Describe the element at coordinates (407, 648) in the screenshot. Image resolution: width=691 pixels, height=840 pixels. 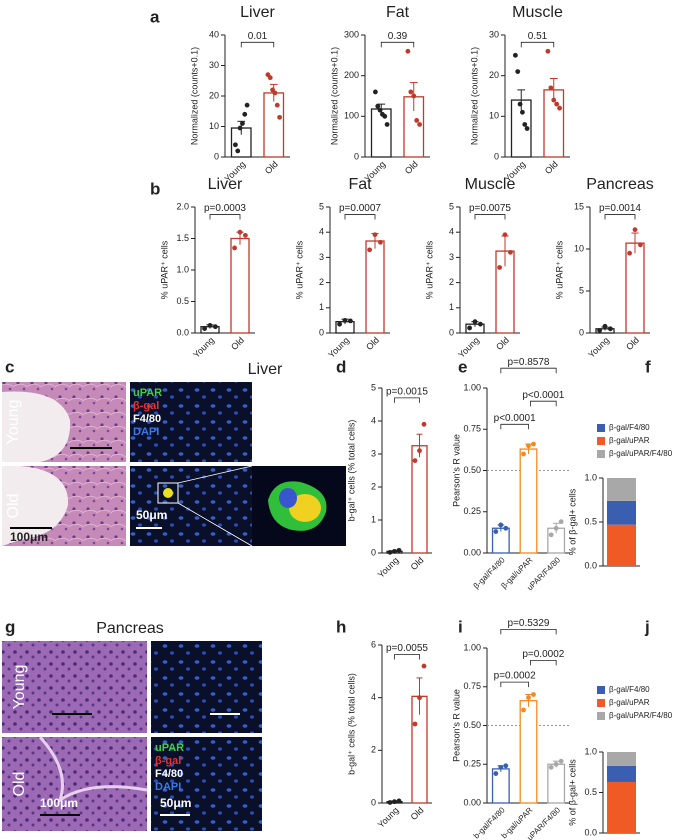
I see `p-value: p=0.0055` at that location.